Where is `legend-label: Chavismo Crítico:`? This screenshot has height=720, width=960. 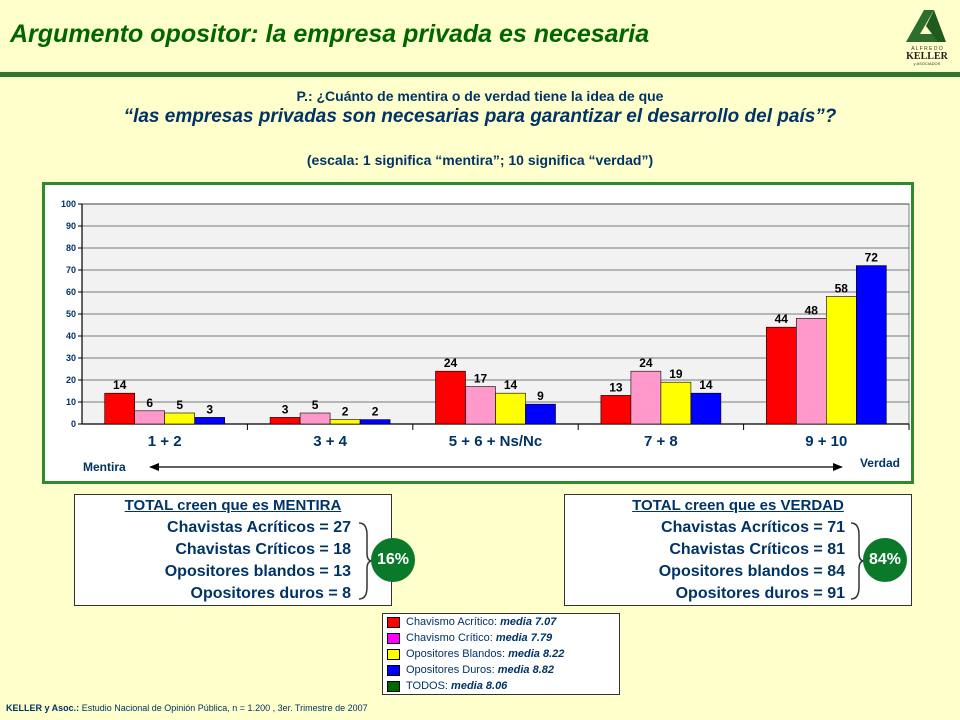 legend-label: Chavismo Crítico: is located at coordinates (449, 638).